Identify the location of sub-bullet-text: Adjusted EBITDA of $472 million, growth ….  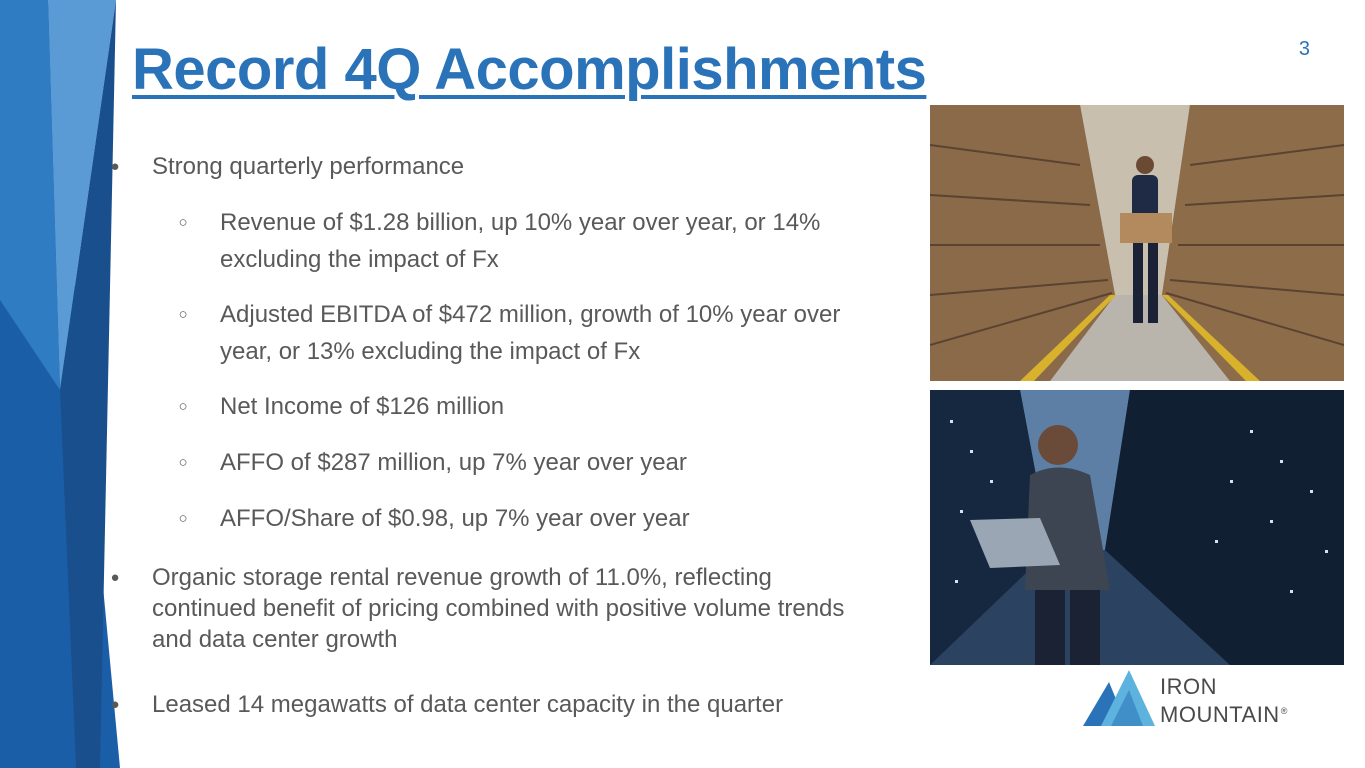
(530, 333).